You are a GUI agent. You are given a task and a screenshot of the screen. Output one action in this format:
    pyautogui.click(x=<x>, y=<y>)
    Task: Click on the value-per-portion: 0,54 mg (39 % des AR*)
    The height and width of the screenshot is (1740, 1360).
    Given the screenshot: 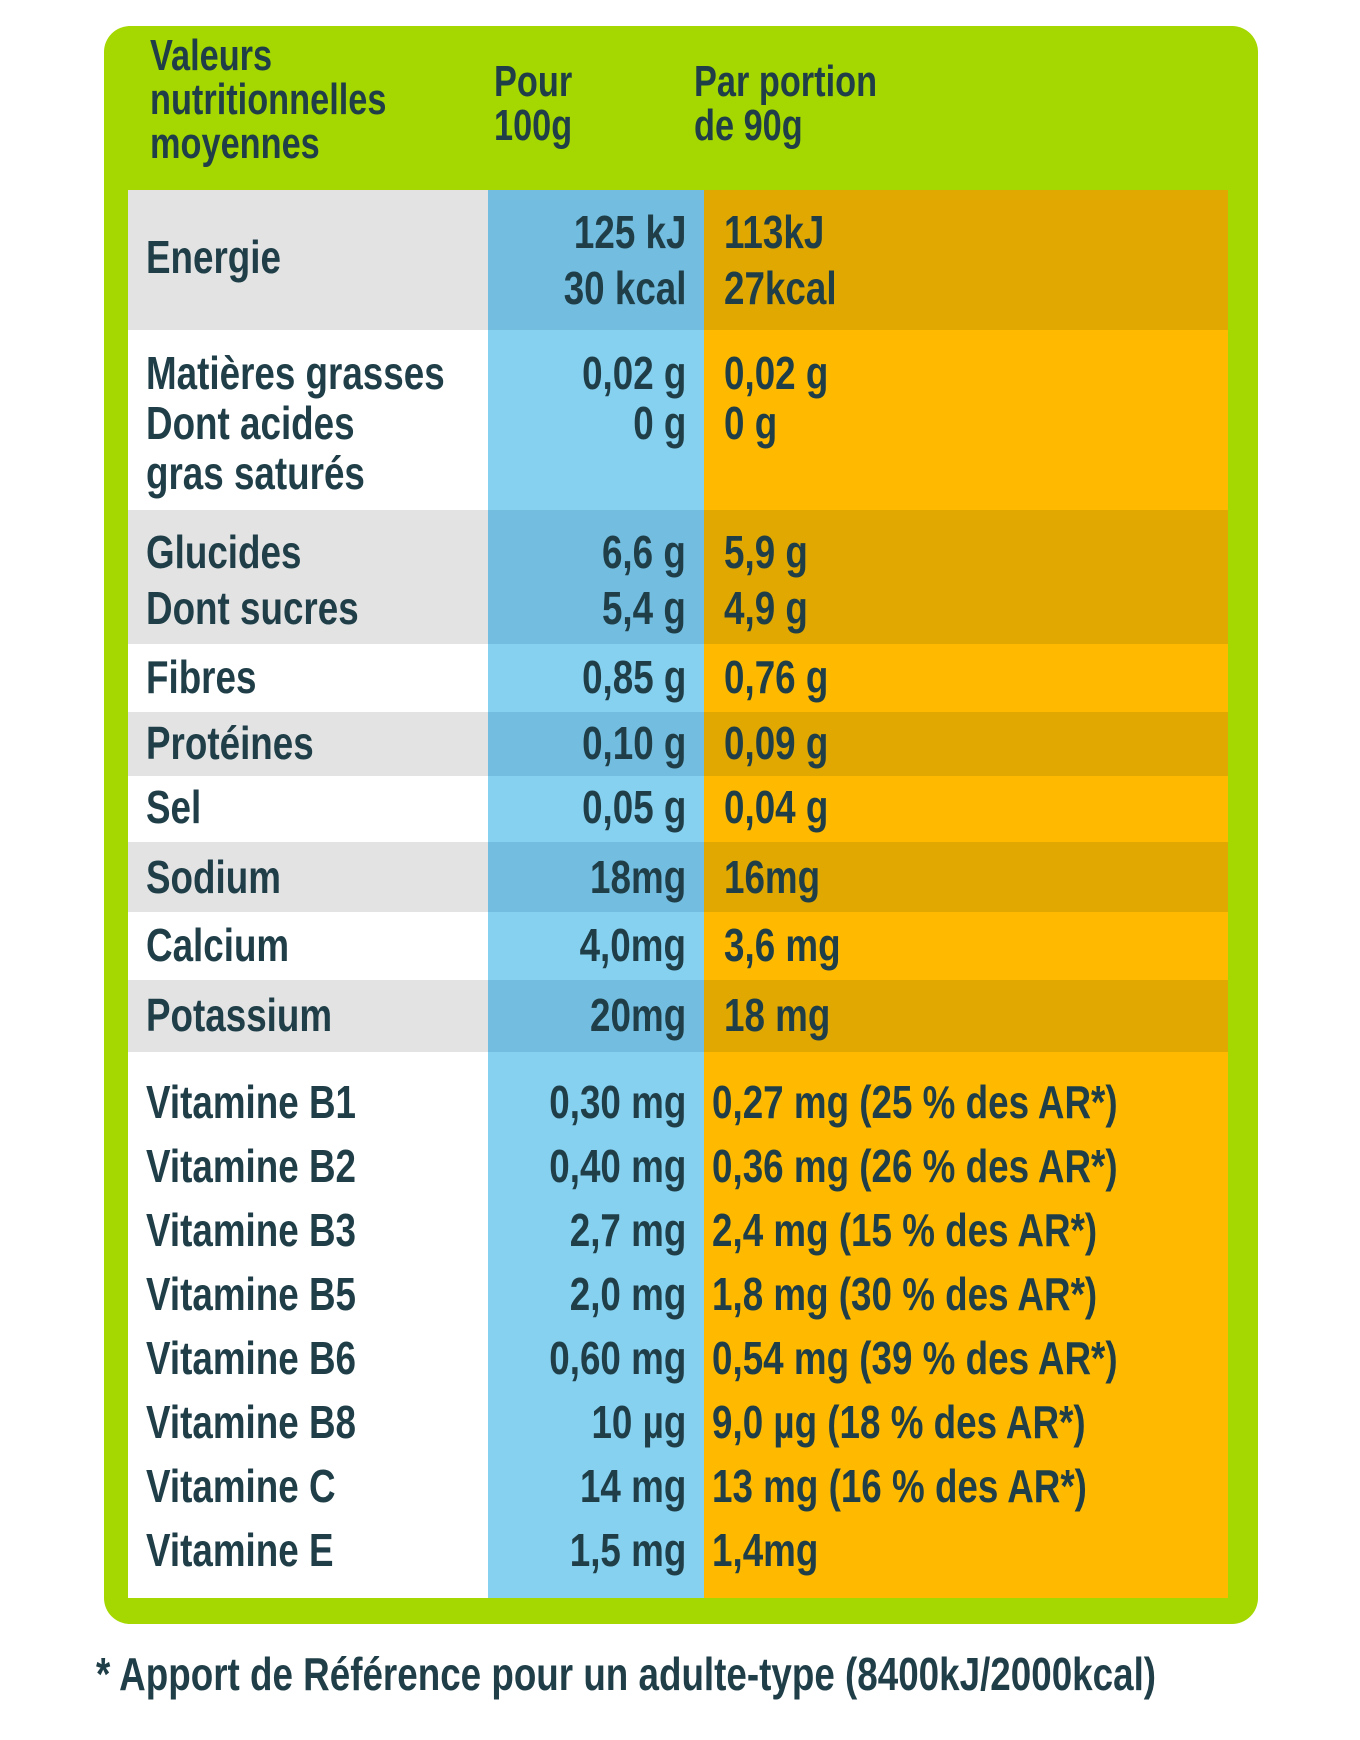 What is the action you would take?
    pyautogui.click(x=915, y=1358)
    